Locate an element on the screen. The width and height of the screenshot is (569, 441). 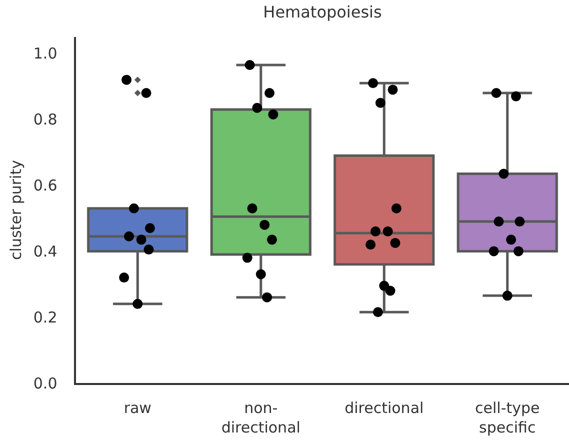
y-tick-label: 0.0 is located at coordinates (45, 383).